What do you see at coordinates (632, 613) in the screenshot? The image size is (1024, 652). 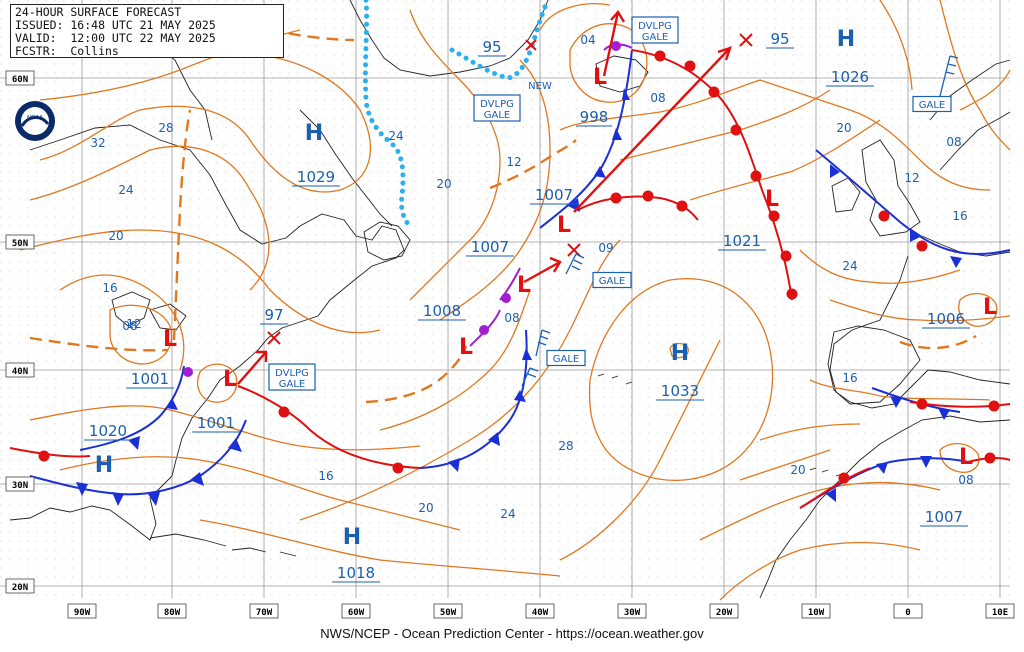 I see `lon-label: 30W` at bounding box center [632, 613].